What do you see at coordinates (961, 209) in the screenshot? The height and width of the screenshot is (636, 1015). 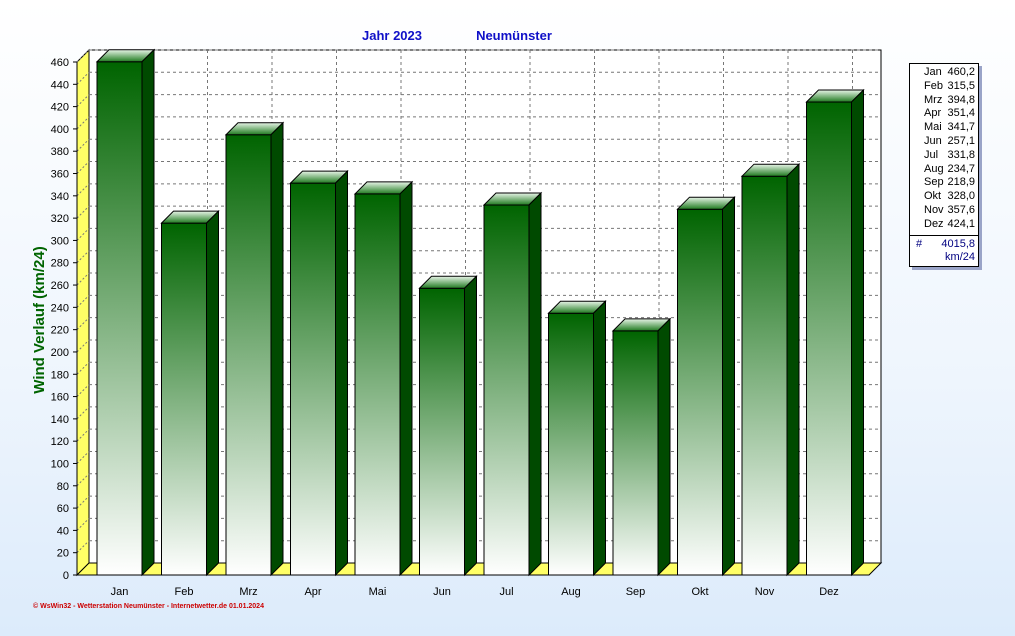 I see `legend-value: 357,6` at bounding box center [961, 209].